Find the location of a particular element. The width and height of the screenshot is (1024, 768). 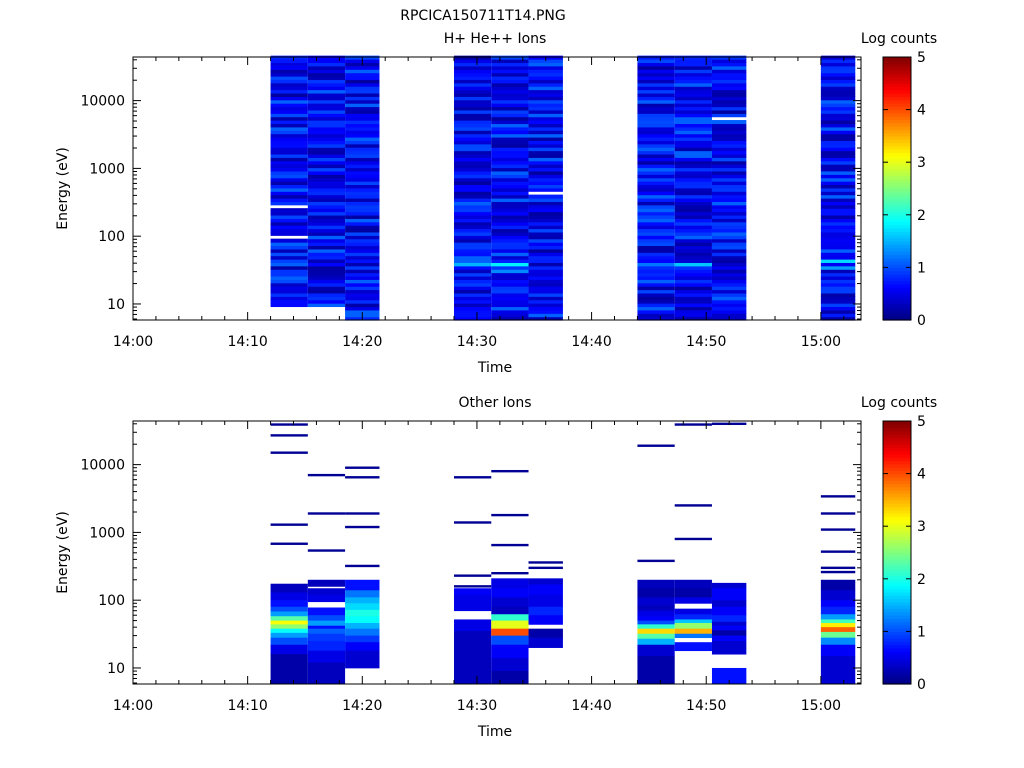

colorbar: 0 1 2 3 4 5 Log counts is located at coordinates (899, 544).